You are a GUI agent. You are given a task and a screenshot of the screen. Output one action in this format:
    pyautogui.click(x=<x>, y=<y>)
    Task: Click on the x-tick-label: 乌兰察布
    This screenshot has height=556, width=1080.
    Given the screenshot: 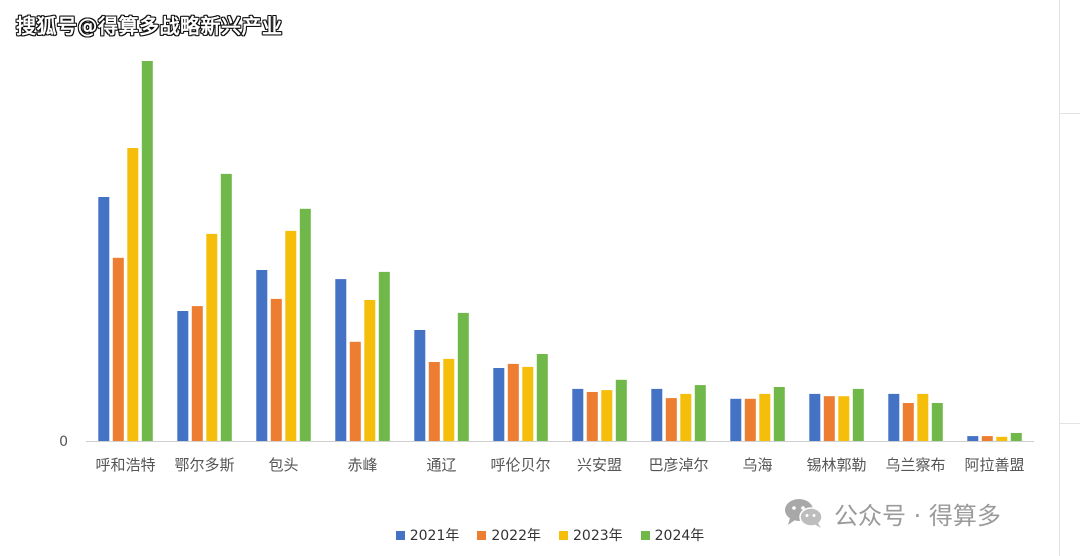 What is the action you would take?
    pyautogui.click(x=915, y=465)
    